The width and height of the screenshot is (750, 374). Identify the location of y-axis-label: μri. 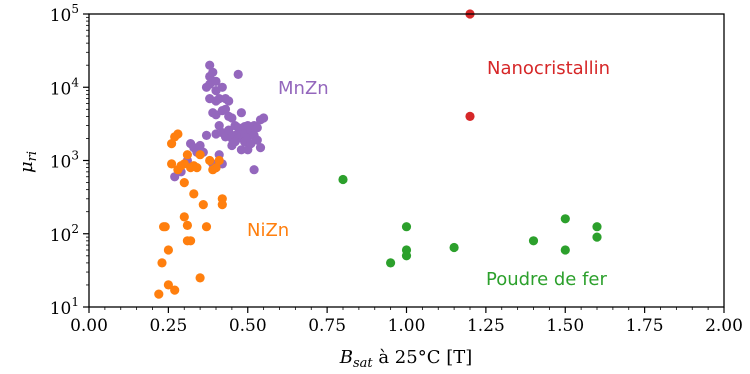
(28, 162).